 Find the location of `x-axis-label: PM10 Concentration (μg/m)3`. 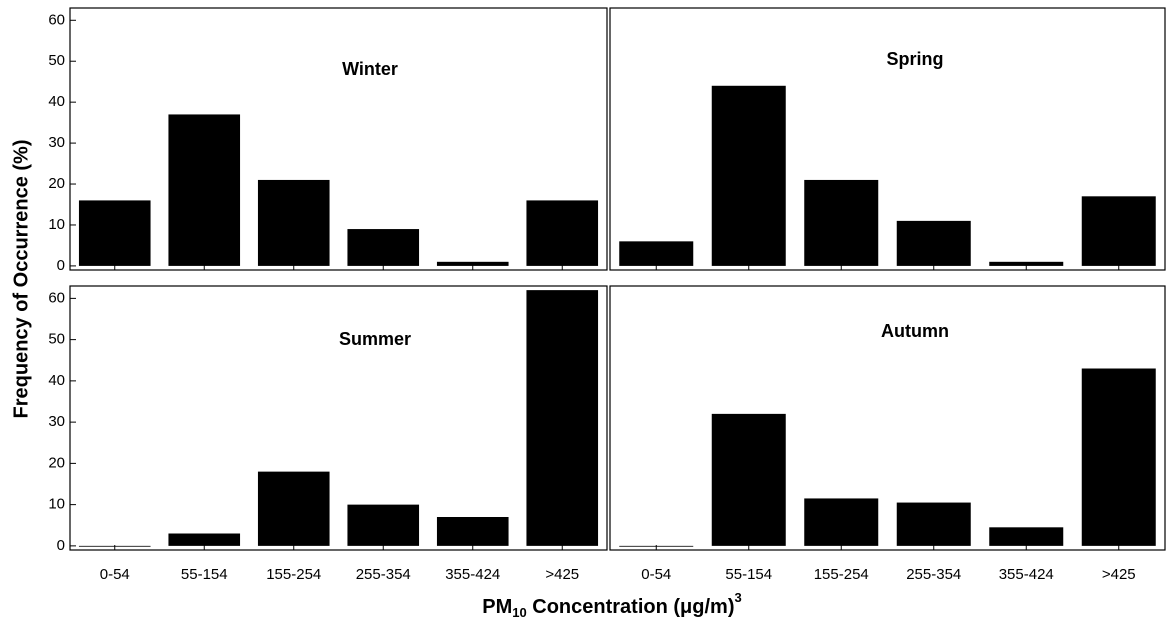

x-axis-label: PM10 Concentration (μg/m)3 is located at coordinates (612, 605).